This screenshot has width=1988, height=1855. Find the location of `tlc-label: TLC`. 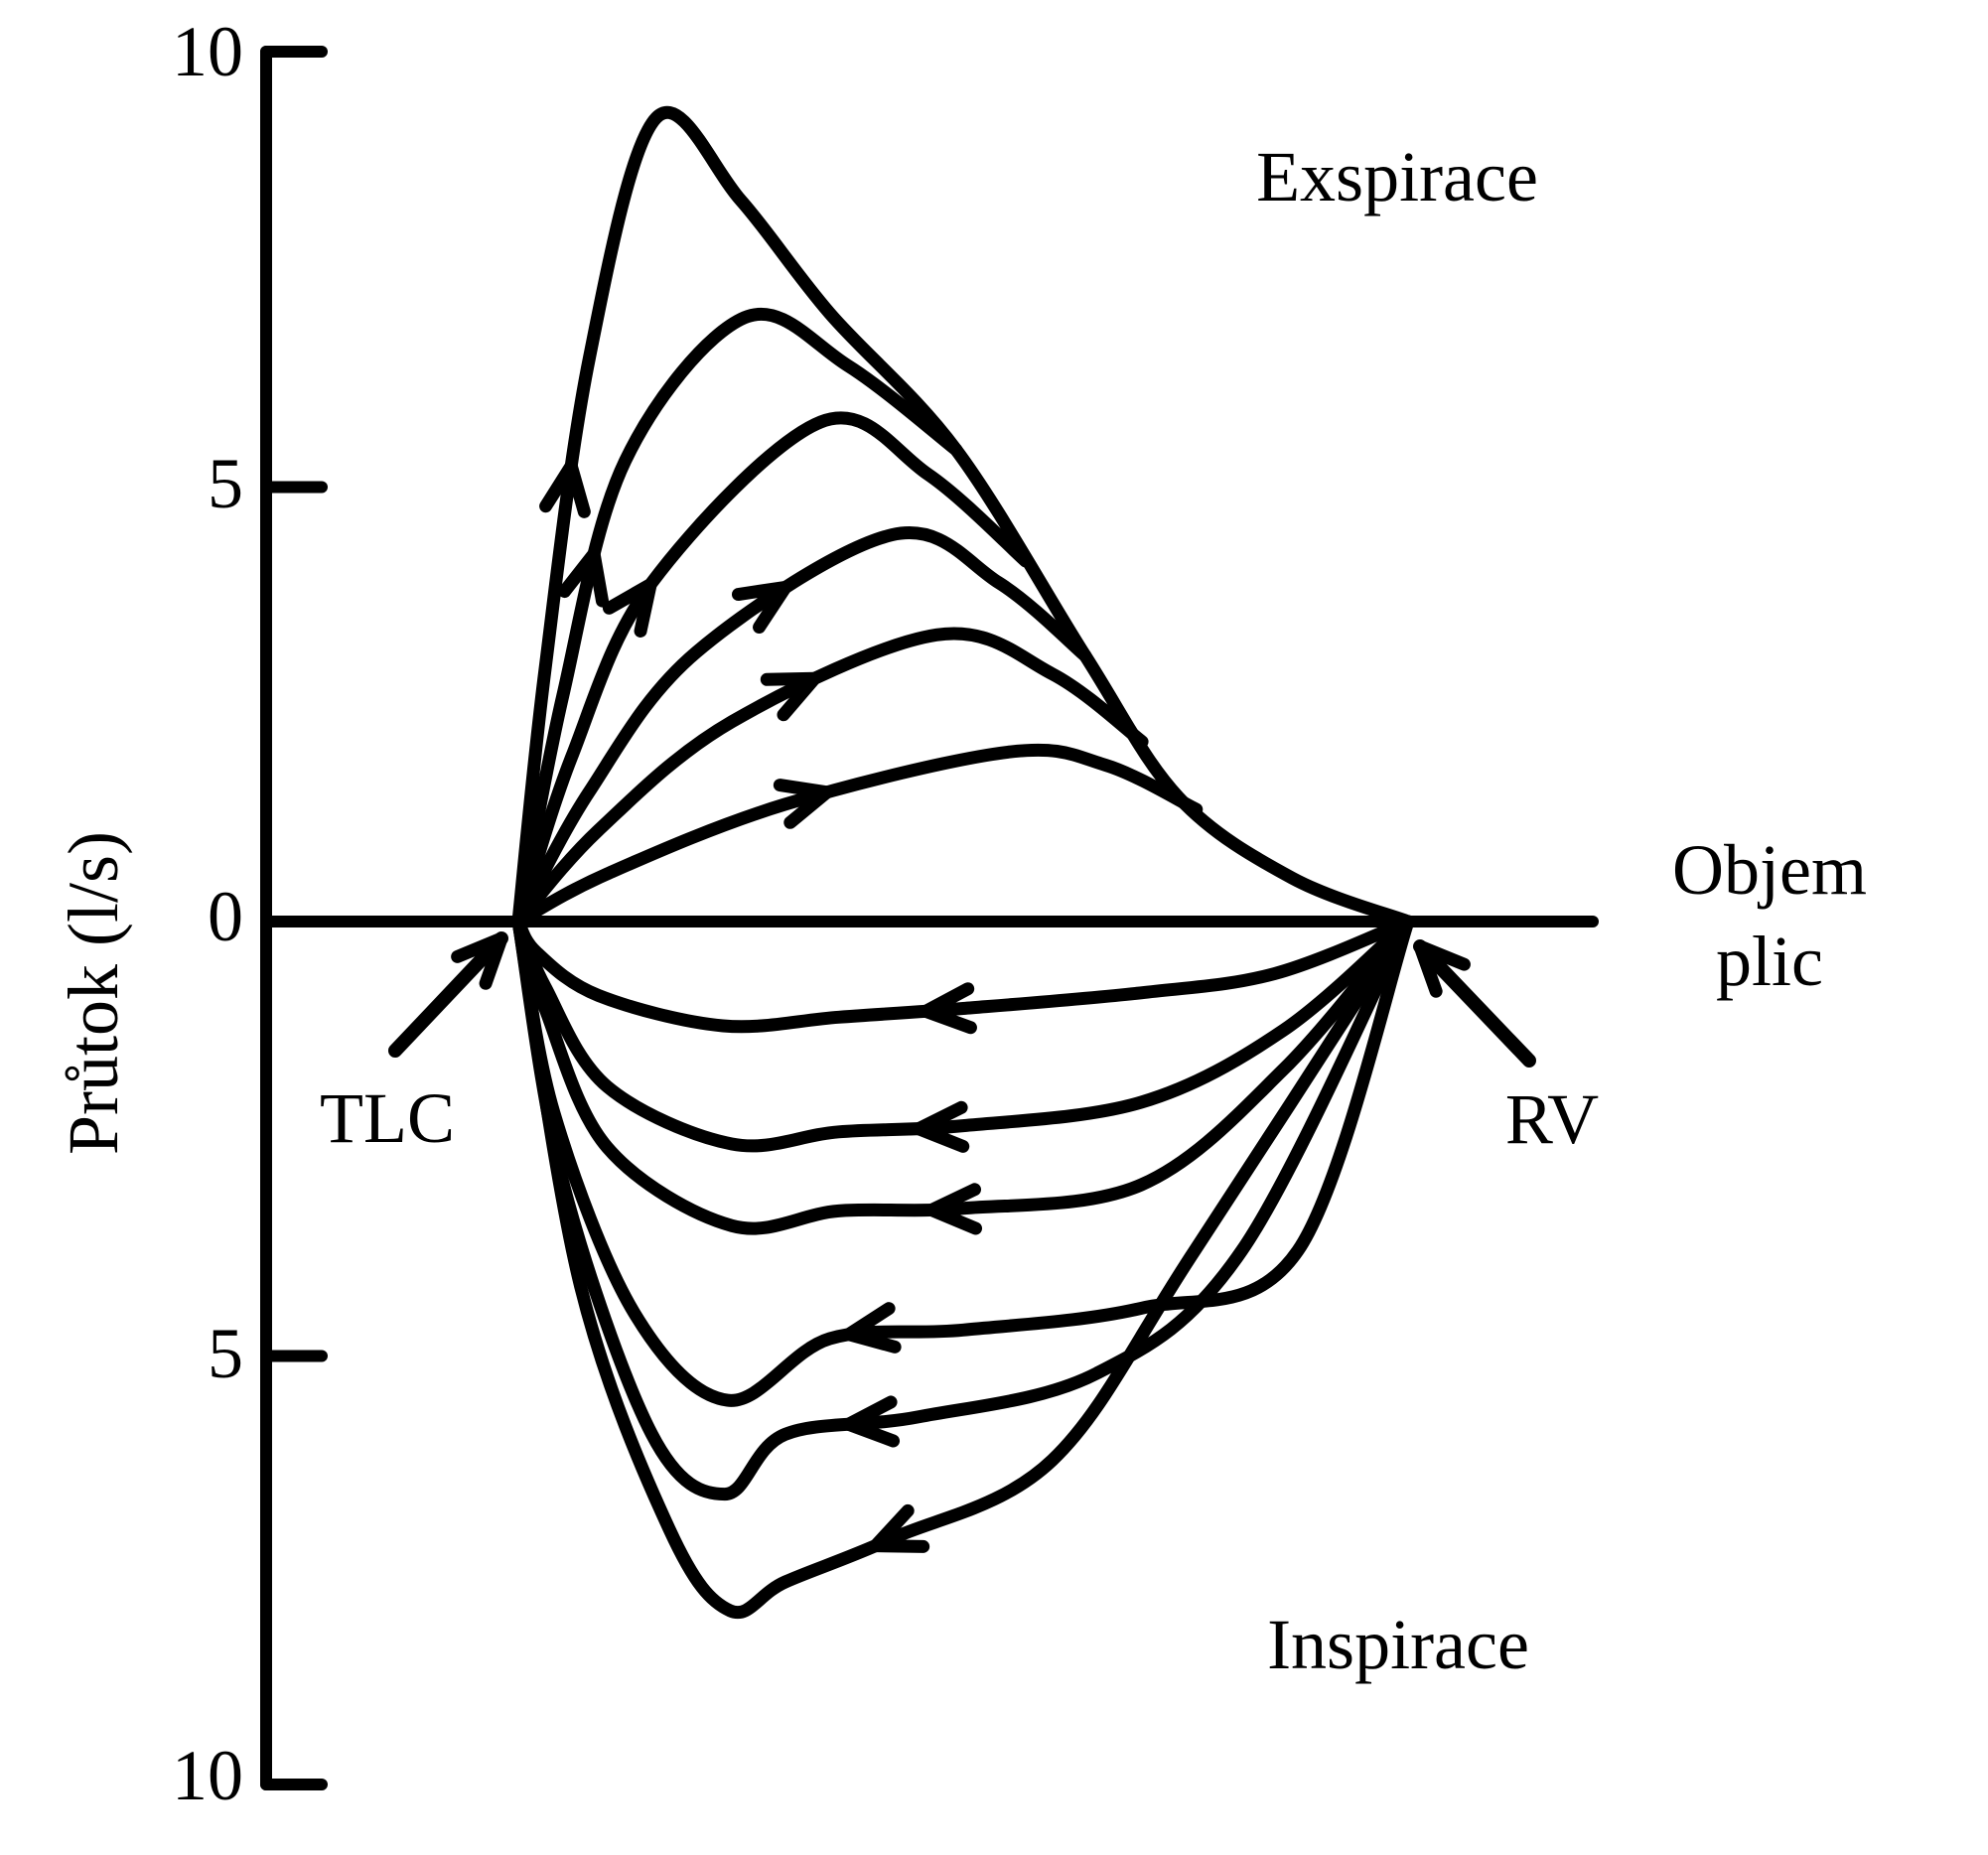

tlc-label: TLC is located at coordinates (387, 1118).